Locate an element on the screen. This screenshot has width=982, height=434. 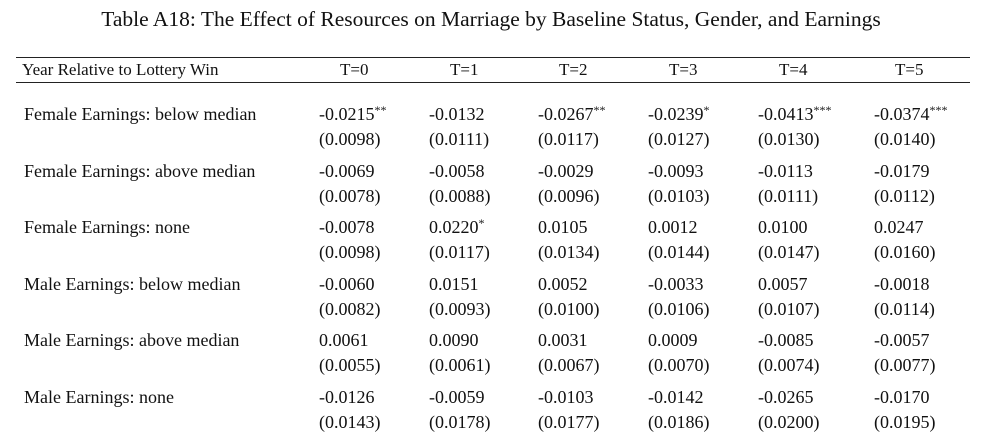
coefficient-cell: -0.0239* is located at coordinates (679, 114).